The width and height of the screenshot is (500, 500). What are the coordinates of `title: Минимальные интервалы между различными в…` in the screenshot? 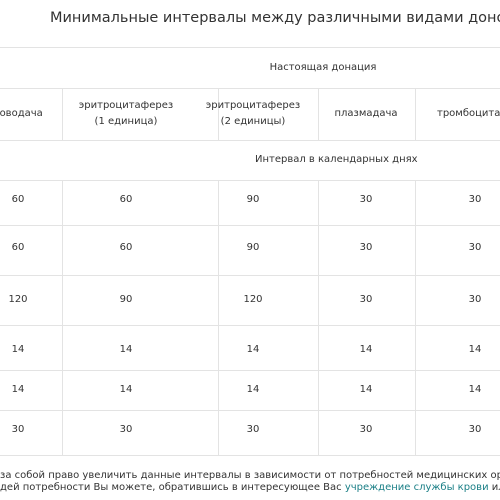 It's located at (275, 18).